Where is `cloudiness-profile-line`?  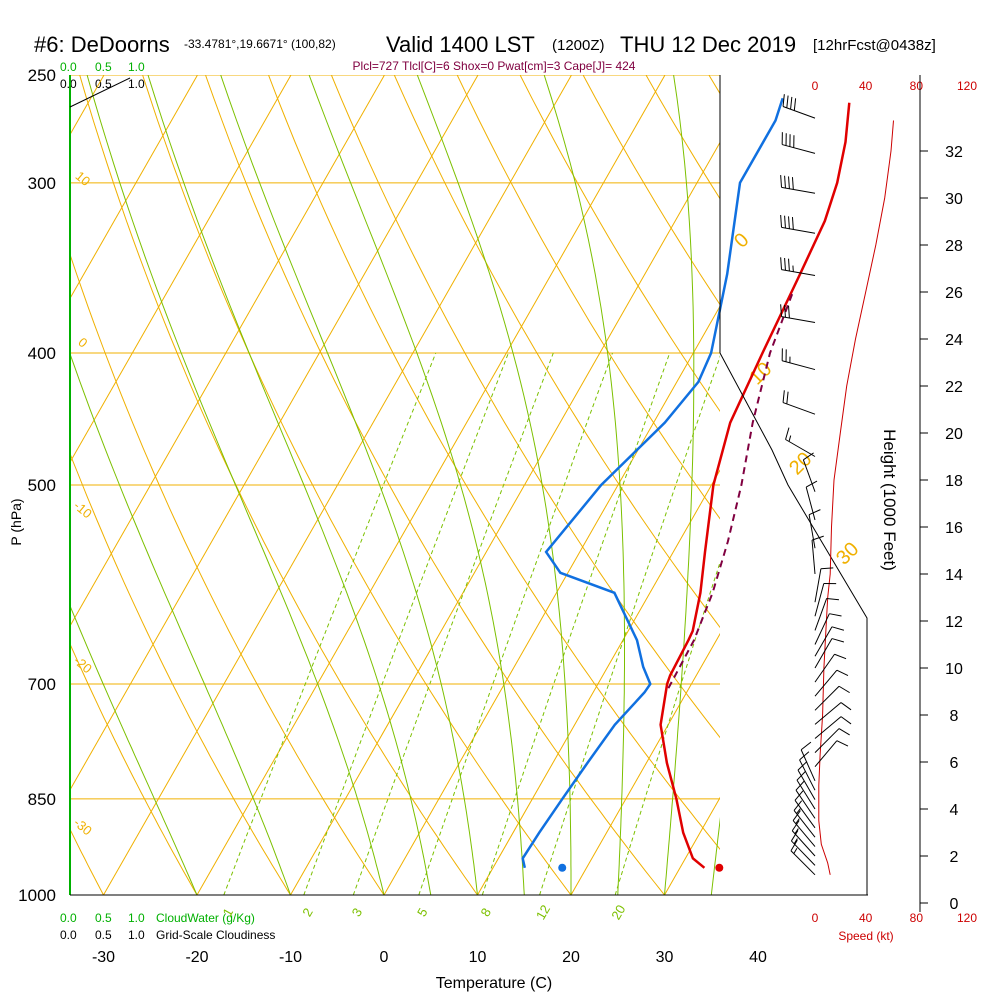 cloudiness-profile-line is located at coordinates (100, 92).